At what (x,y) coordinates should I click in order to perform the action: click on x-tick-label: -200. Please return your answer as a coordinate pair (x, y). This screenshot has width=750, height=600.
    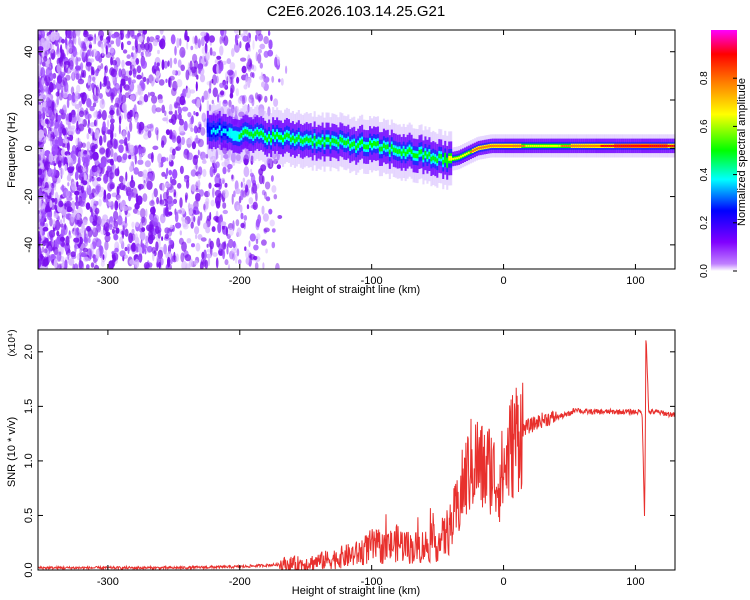
    Looking at the image, I should click on (240, 582).